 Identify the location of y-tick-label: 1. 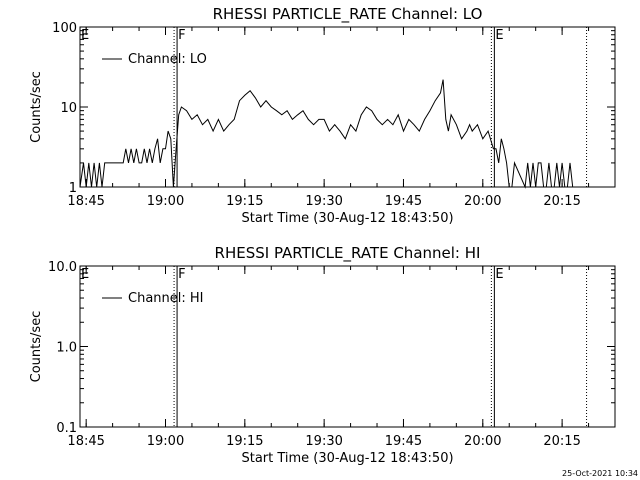
(73, 188).